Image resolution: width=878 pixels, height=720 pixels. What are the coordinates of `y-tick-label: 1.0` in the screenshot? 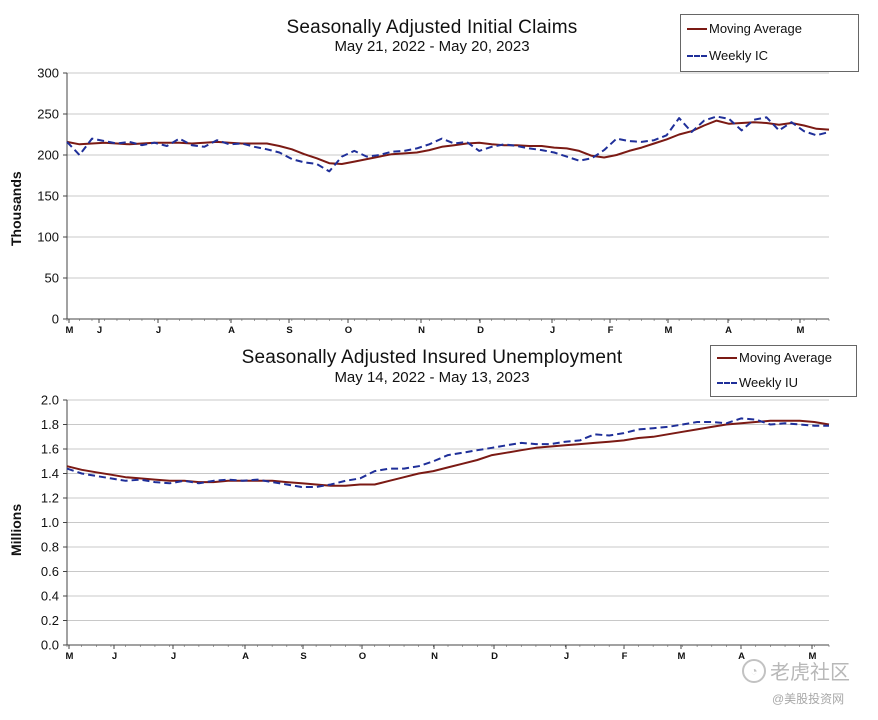 It's located at (50, 522).